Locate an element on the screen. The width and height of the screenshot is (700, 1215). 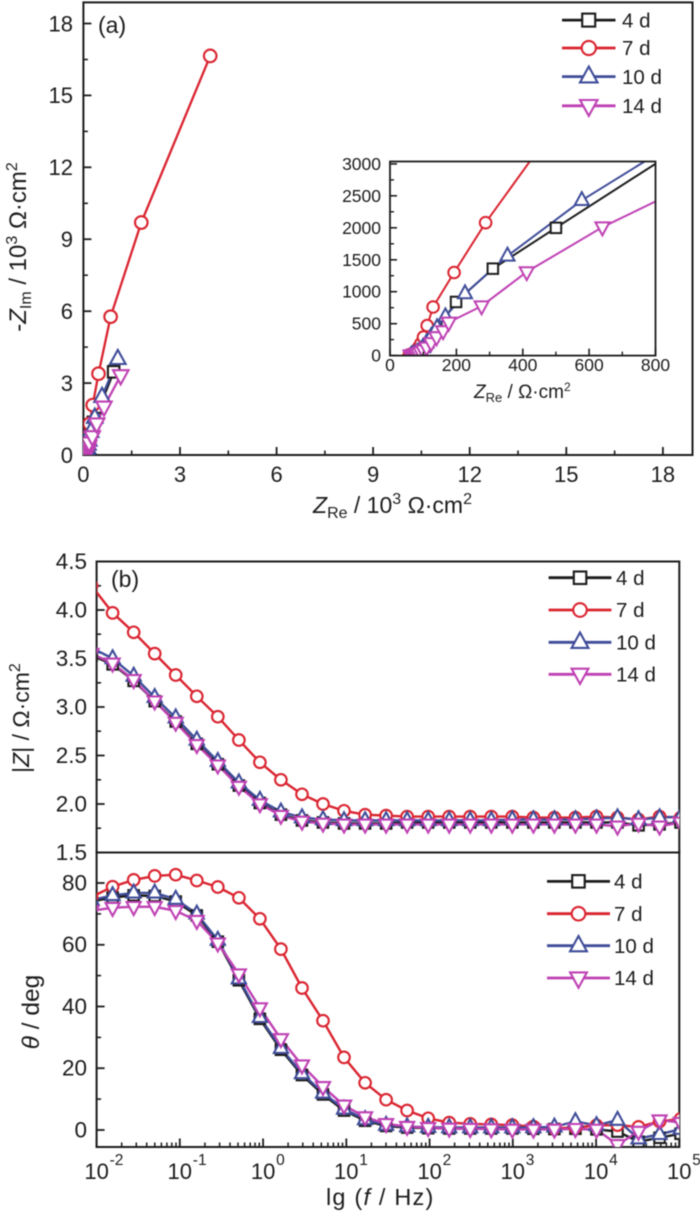
svg-text: 500 is located at coordinates (366, 324).